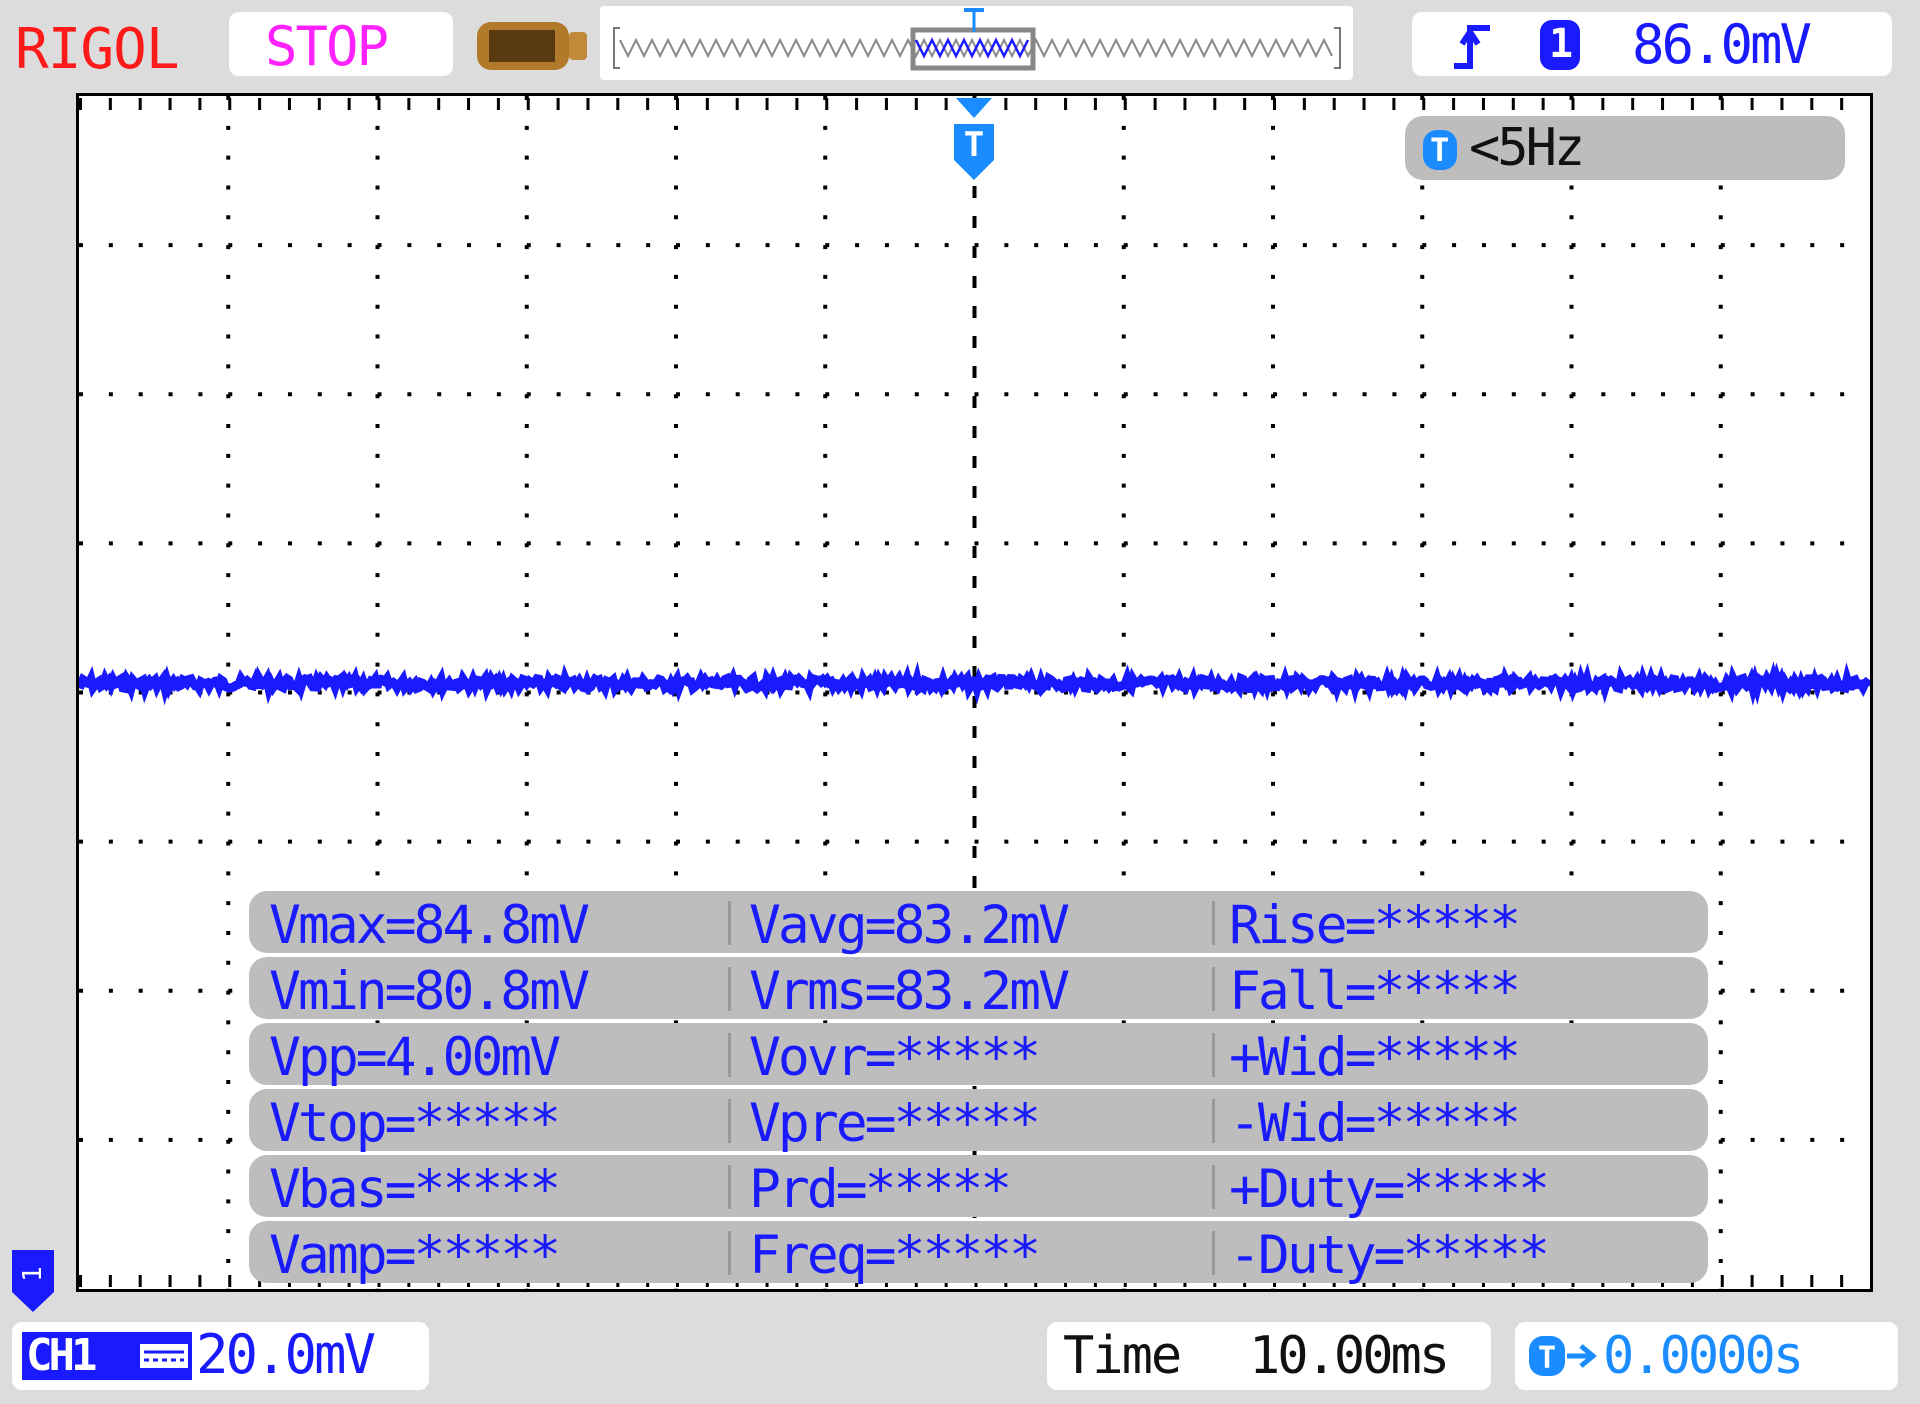  What do you see at coordinates (415, 1255) in the screenshot?
I see `measurement-value: Vamp=*****` at bounding box center [415, 1255].